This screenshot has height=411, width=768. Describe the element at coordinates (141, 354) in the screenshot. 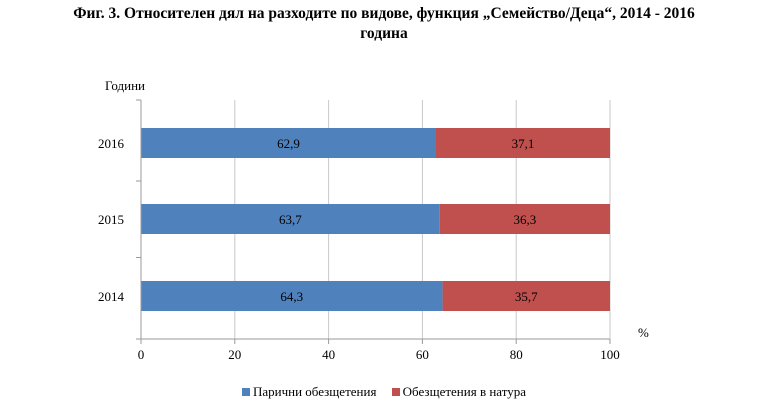

I see `x-tick-label-0: 0` at that location.